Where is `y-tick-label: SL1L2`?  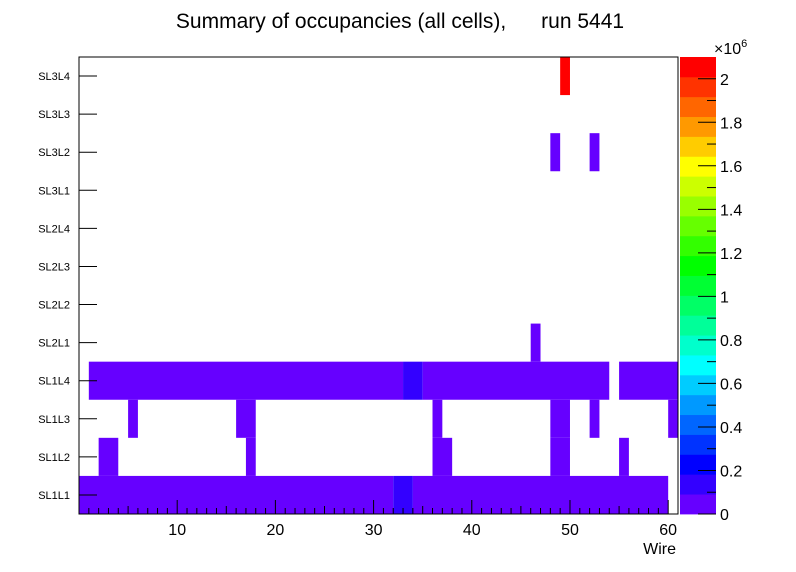 y-tick-label: SL1L2 is located at coordinates (54, 458).